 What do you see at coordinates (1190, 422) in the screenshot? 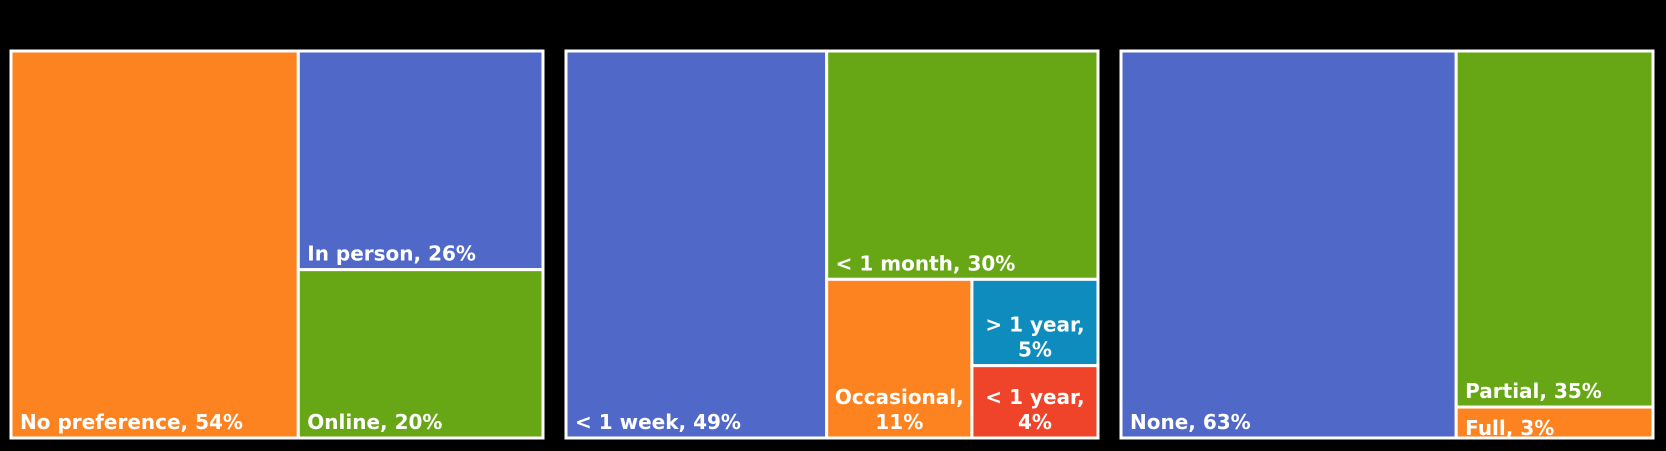
I see `tile-label: None, 63%` at bounding box center [1190, 422].